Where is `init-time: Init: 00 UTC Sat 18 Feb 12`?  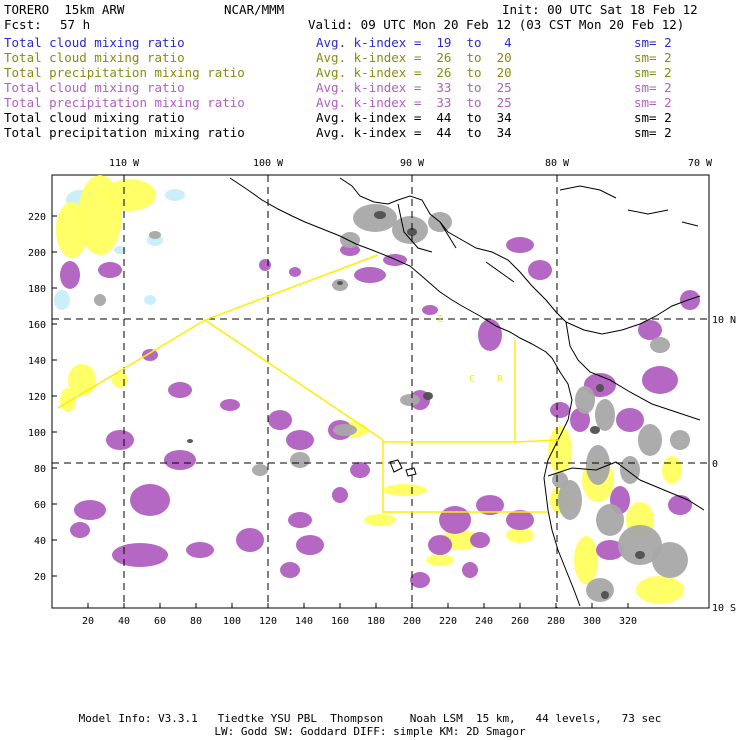
init-time: Init: 00 UTC Sat 18 Feb 12 is located at coordinates (600, 9).